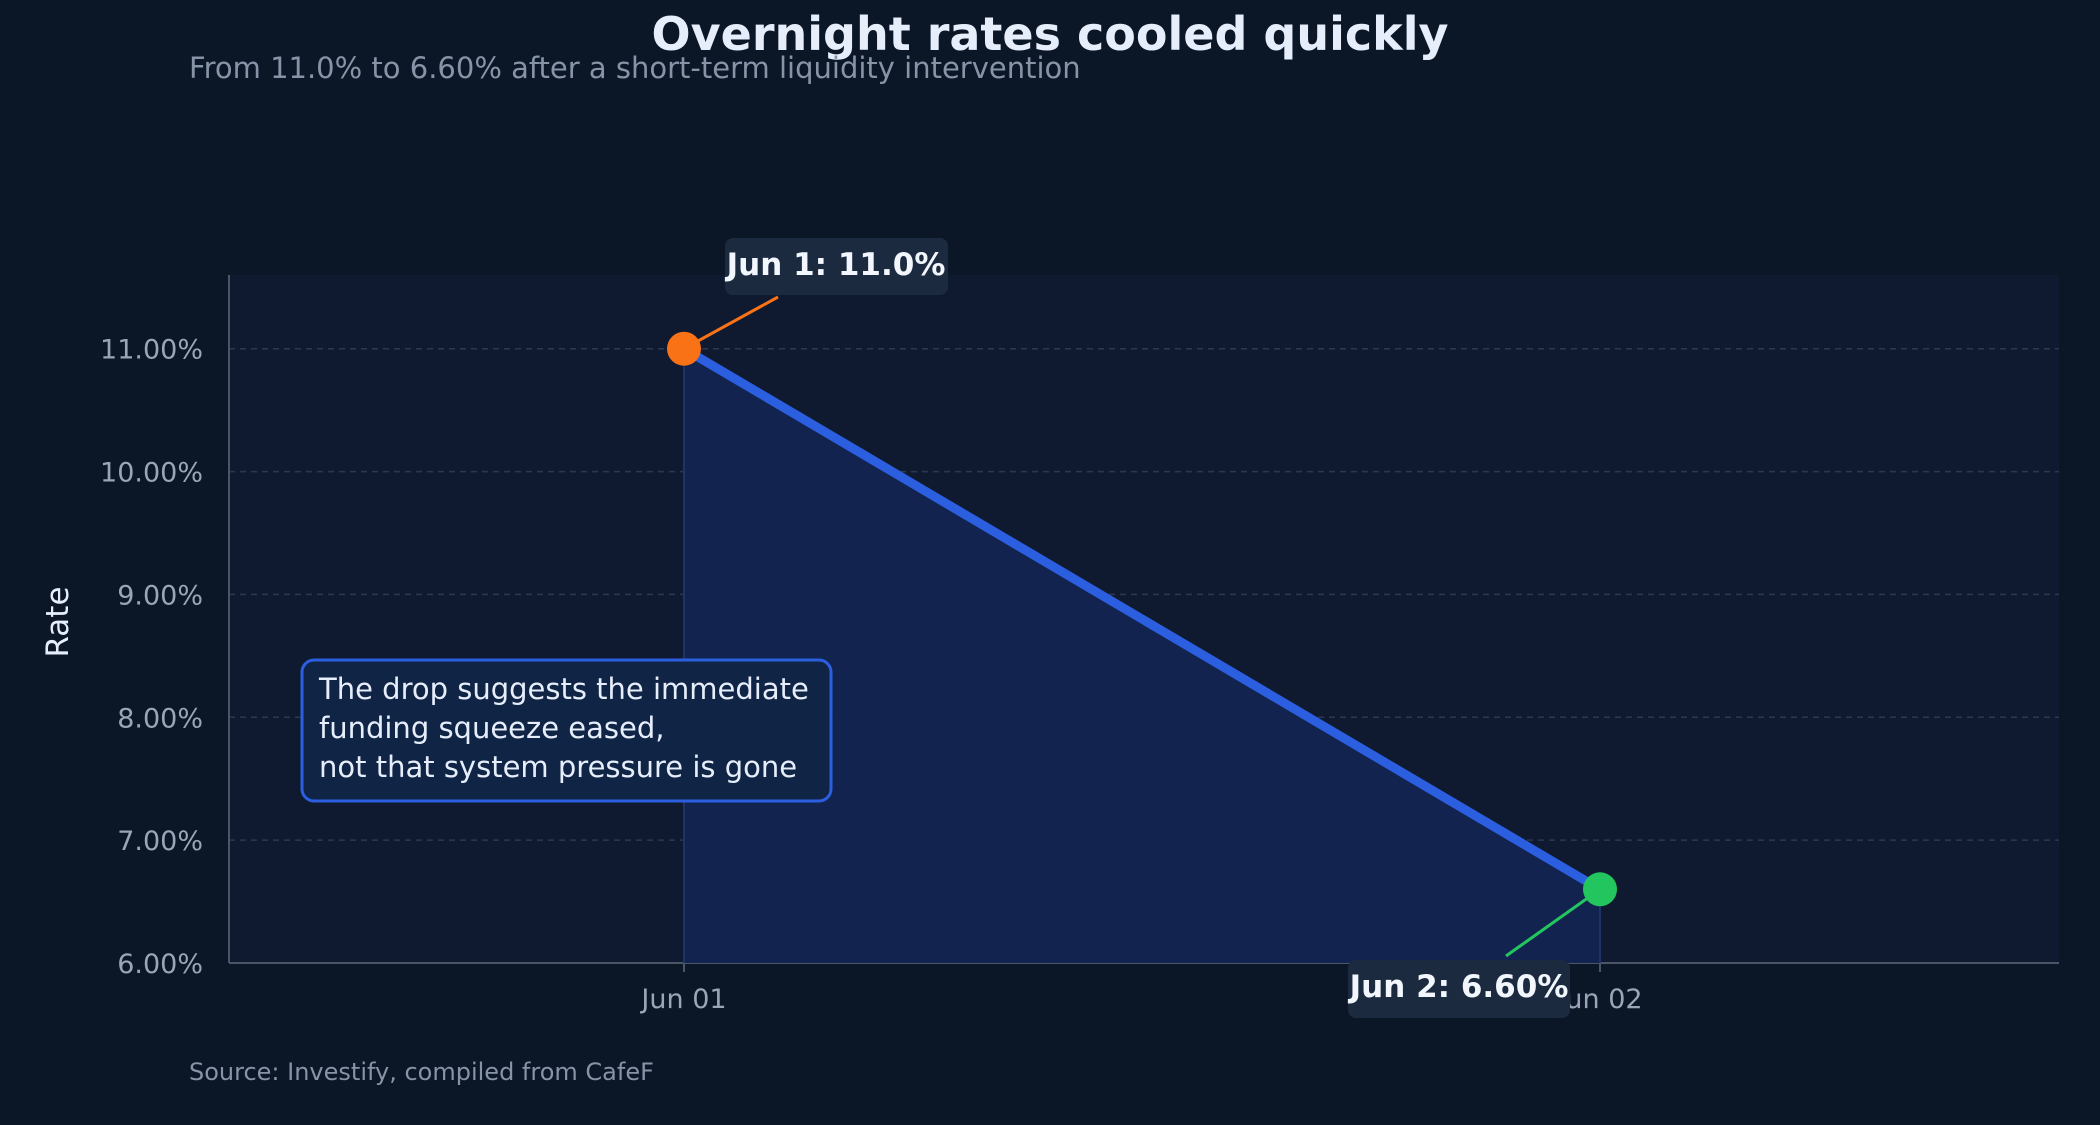  I want to click on y-tick-label: 9.00%, so click(160, 595).